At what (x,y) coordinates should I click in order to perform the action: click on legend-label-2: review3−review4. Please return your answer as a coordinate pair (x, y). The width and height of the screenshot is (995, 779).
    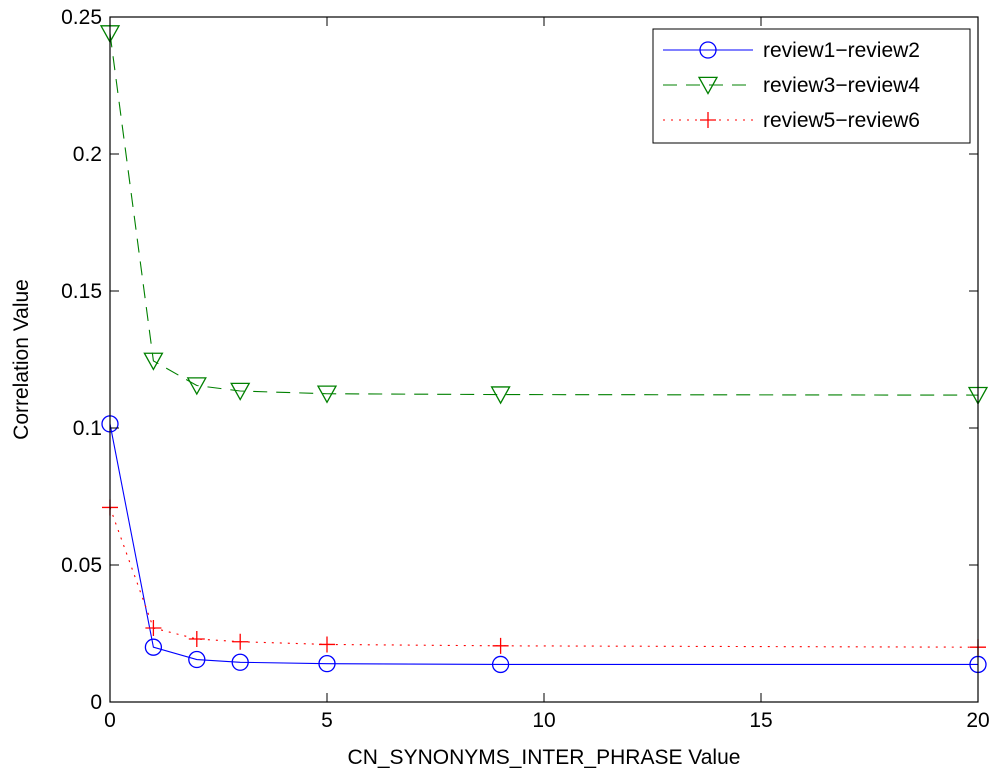
    Looking at the image, I should click on (841, 85).